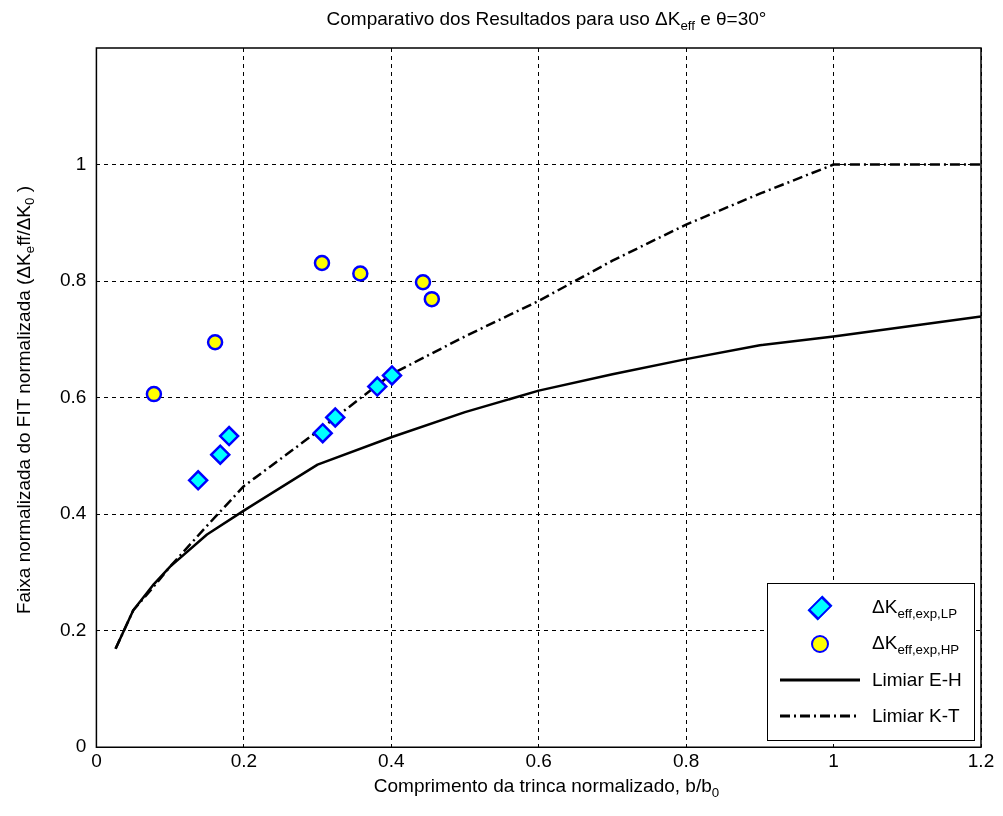 This screenshot has height=816, width=1003. What do you see at coordinates (916, 644) in the screenshot?
I see `legend-label: ΔK$_{eff,exp,HP}$` at bounding box center [916, 644].